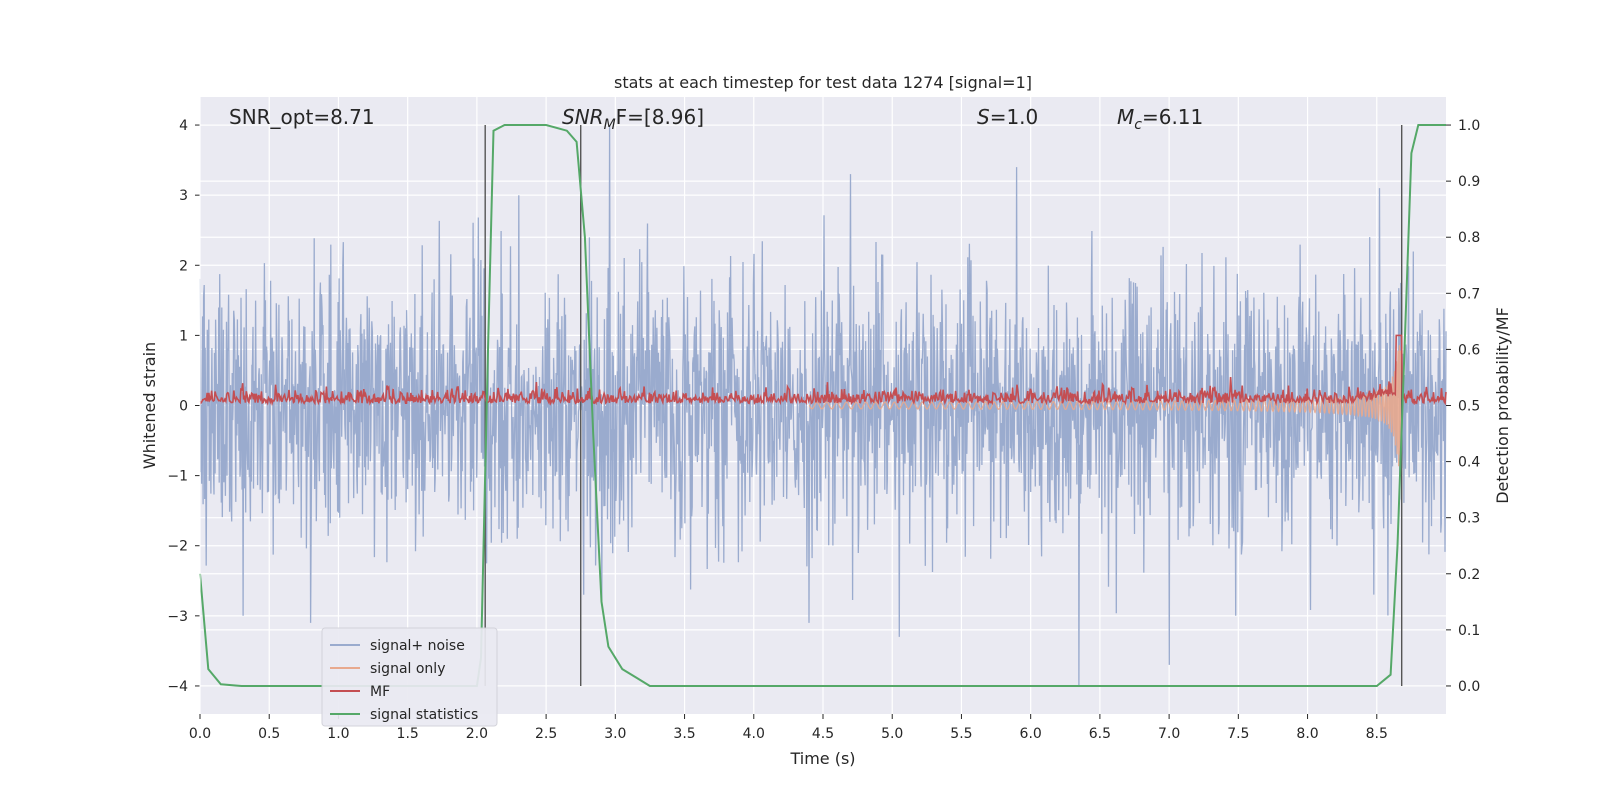 The image size is (1600, 804). Describe the element at coordinates (754, 734) in the screenshot. I see `x-tick-label: 4.0` at that location.